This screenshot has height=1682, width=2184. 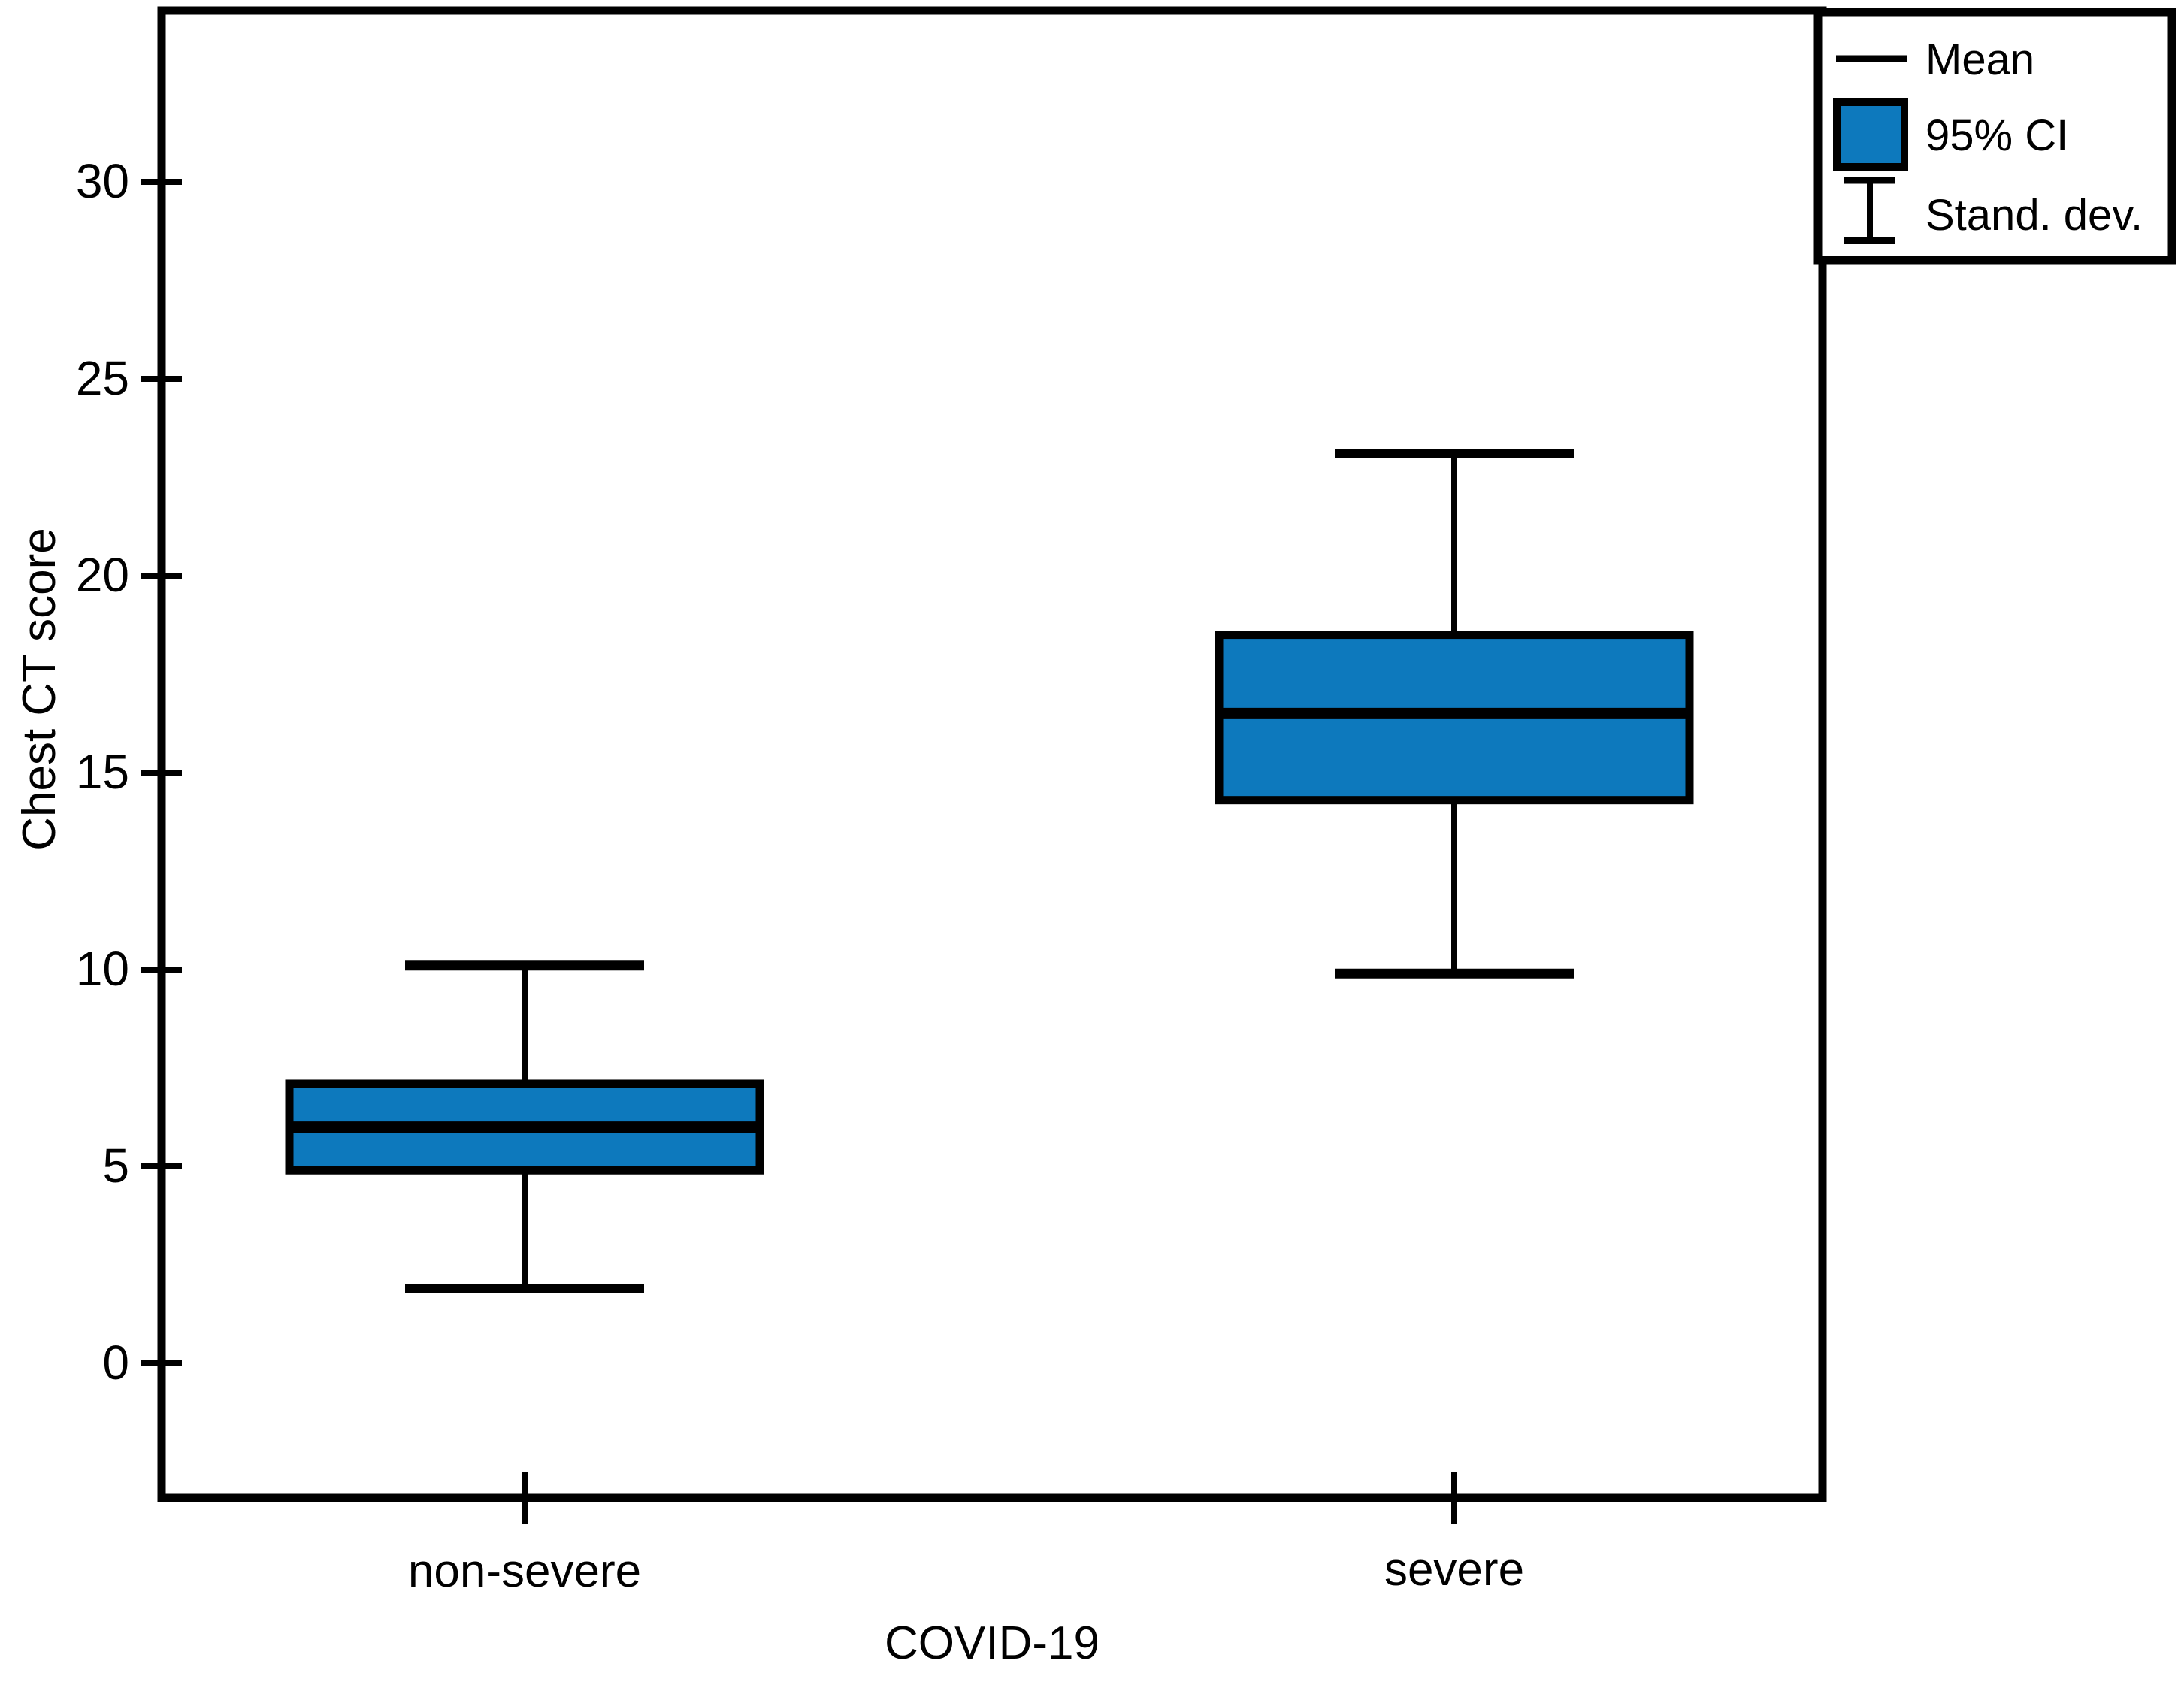 I want to click on y-tick-label-5: 5, so click(x=115, y=1166).